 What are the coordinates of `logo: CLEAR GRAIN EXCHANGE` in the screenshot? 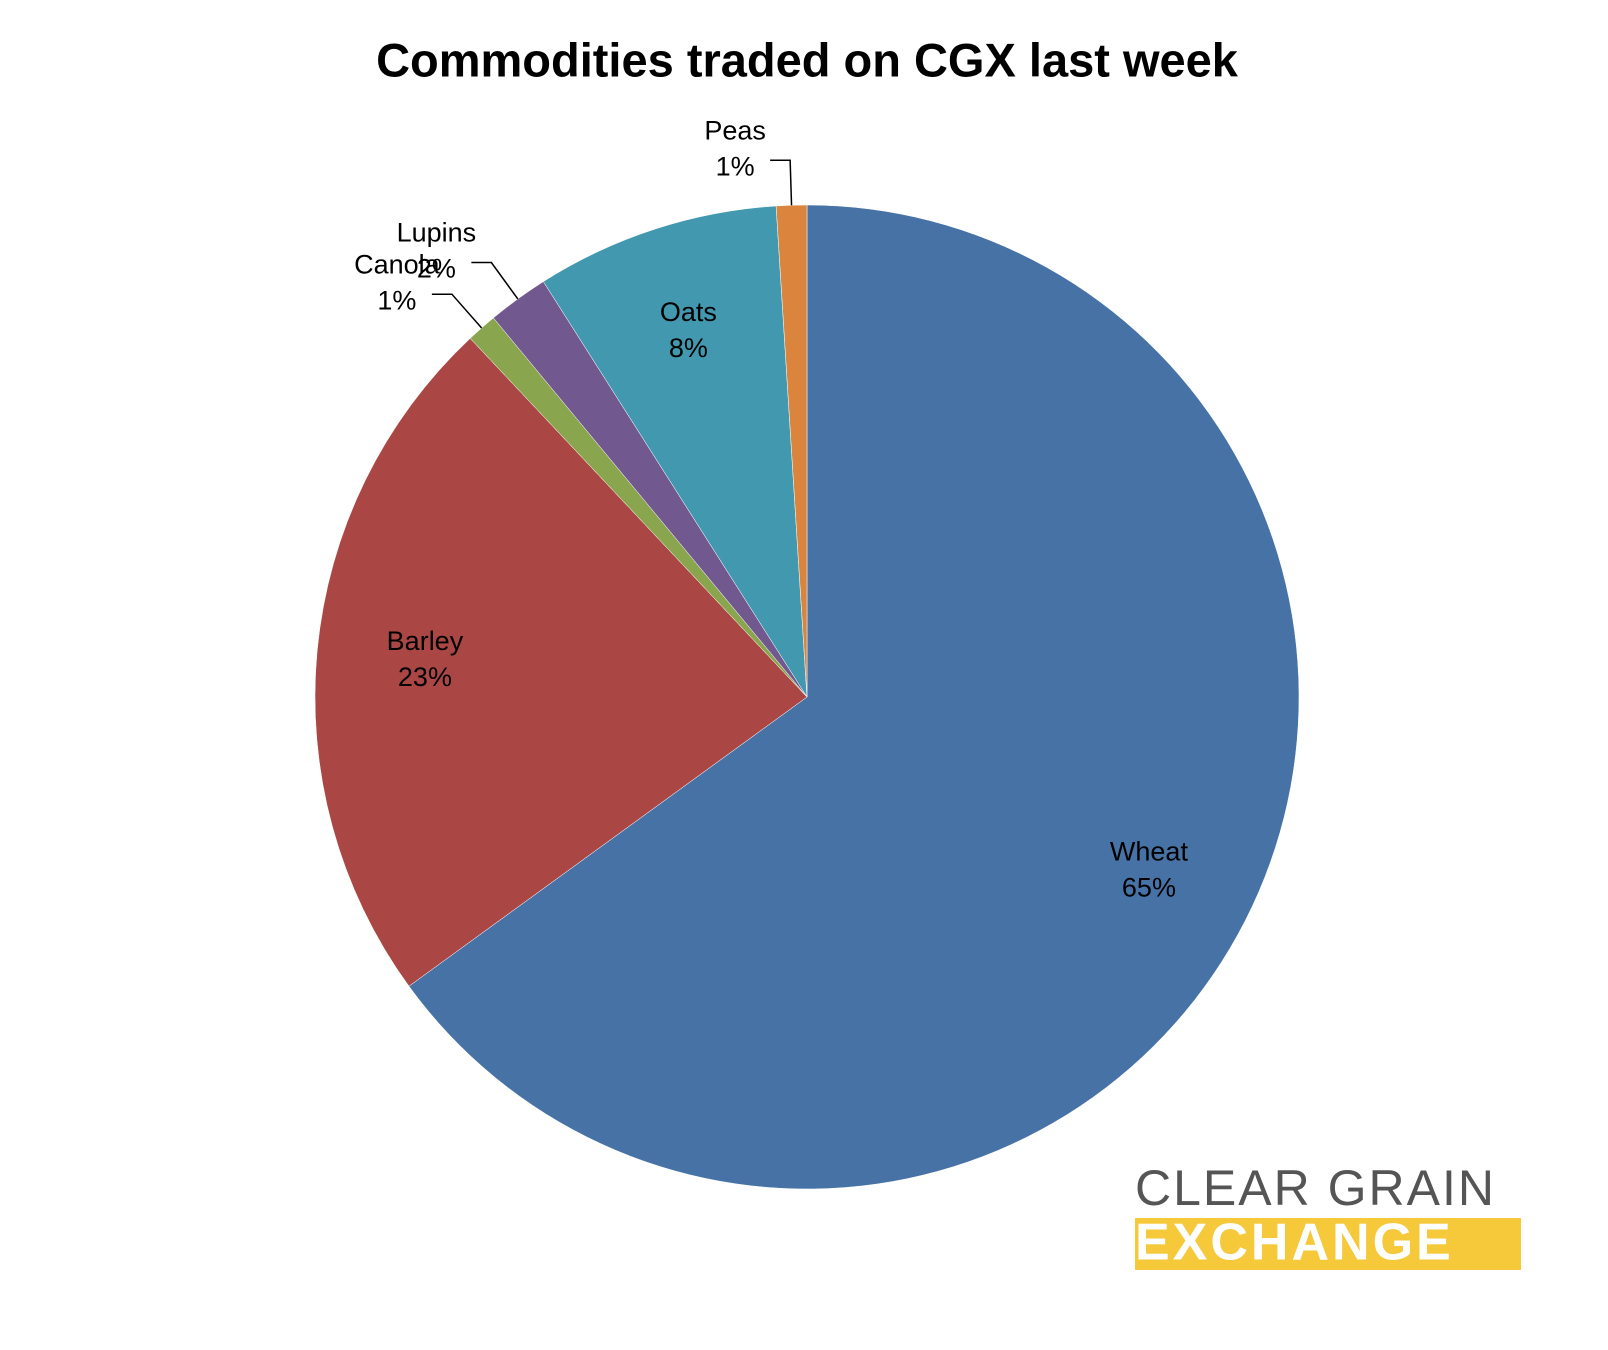 It's located at (1328, 1216).